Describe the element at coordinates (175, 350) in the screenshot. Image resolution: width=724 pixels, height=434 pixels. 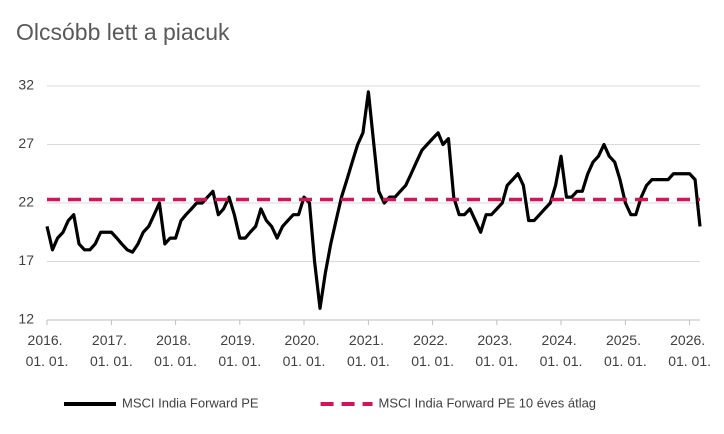
I see `x-tick-label: 2018. 01. 01.` at that location.